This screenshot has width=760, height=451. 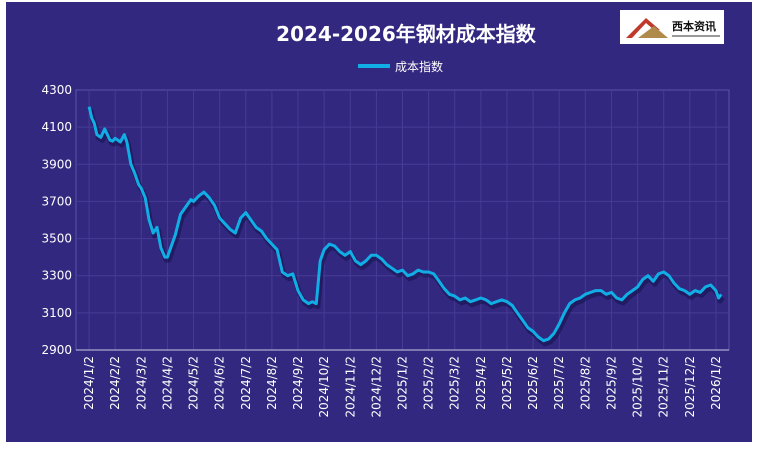 What do you see at coordinates (56, 239) in the screenshot?
I see `y-tick-label: 3500` at bounding box center [56, 239].